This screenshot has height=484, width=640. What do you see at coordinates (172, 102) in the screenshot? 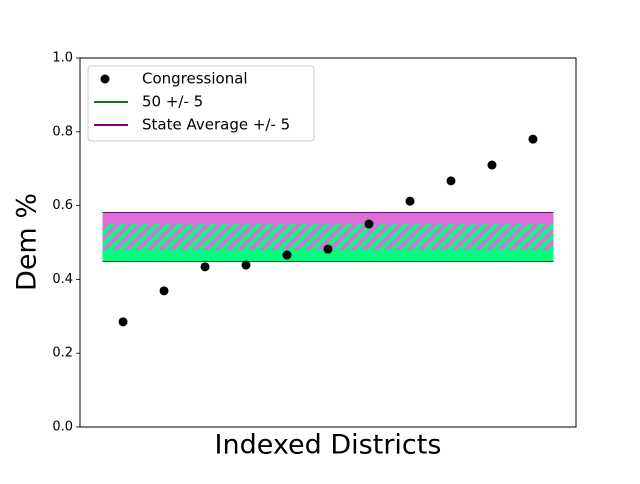
I see `legend-label: 50 +/- 5` at bounding box center [172, 102].